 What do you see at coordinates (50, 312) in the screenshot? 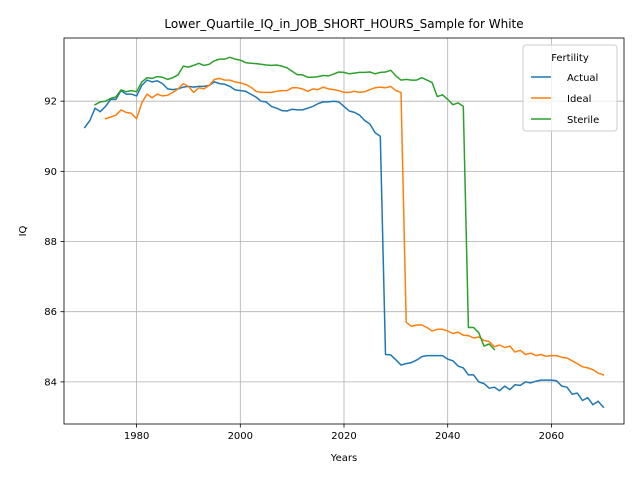
I see `y-tick-label: 86` at bounding box center [50, 312].